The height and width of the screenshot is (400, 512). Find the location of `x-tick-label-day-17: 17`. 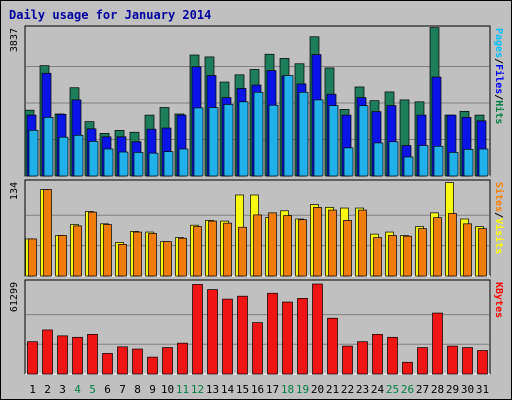

x-tick-label-day-17: 17 is located at coordinates (272, 389).